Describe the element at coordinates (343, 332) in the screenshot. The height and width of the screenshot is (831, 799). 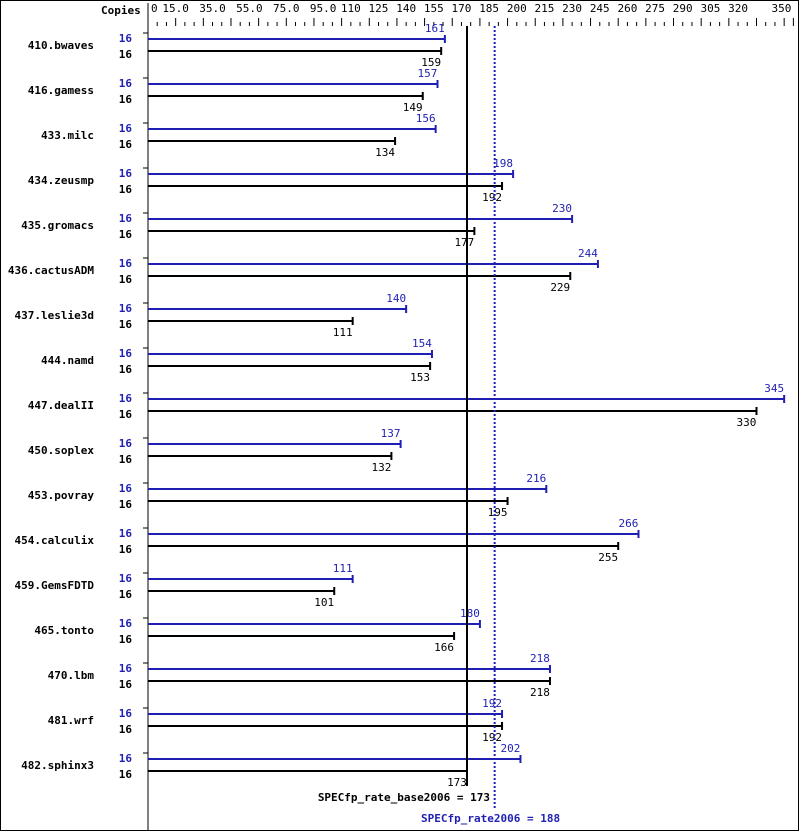
I see `base-value-label: 111` at that location.